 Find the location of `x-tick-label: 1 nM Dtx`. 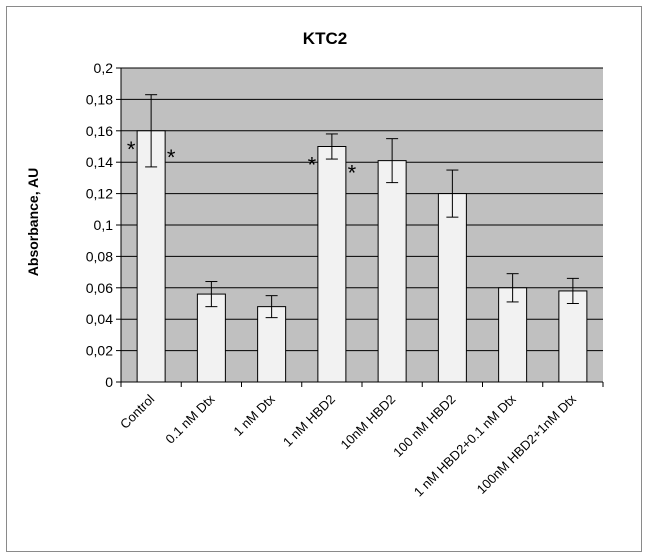

x-tick-label: 1 nM Dtx is located at coordinates (254, 415).